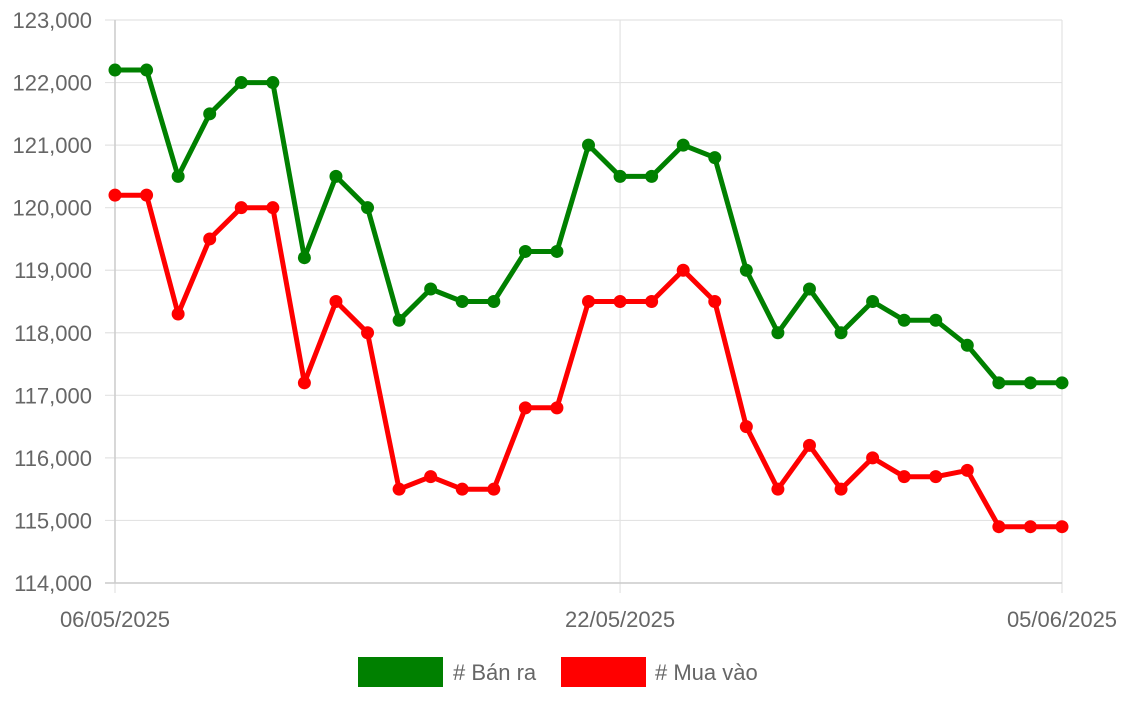 The height and width of the screenshot is (704, 1129). What do you see at coordinates (53, 458) in the screenshot?
I see `y-tick-label: 116,000` at bounding box center [53, 458].